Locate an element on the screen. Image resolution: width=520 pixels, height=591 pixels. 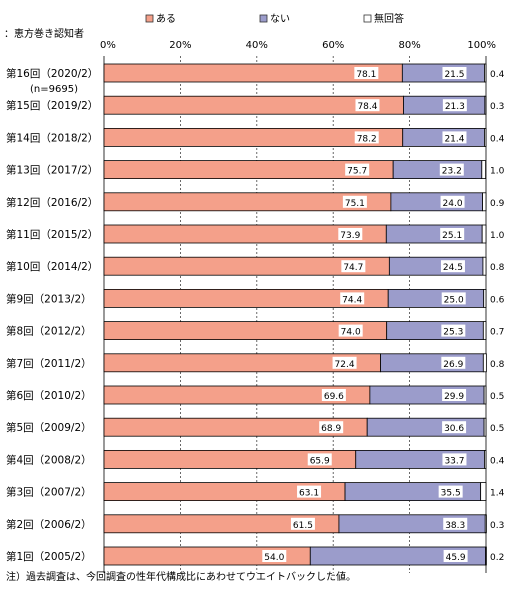
x-tick-label-1: 20% is located at coordinates (180, 45).